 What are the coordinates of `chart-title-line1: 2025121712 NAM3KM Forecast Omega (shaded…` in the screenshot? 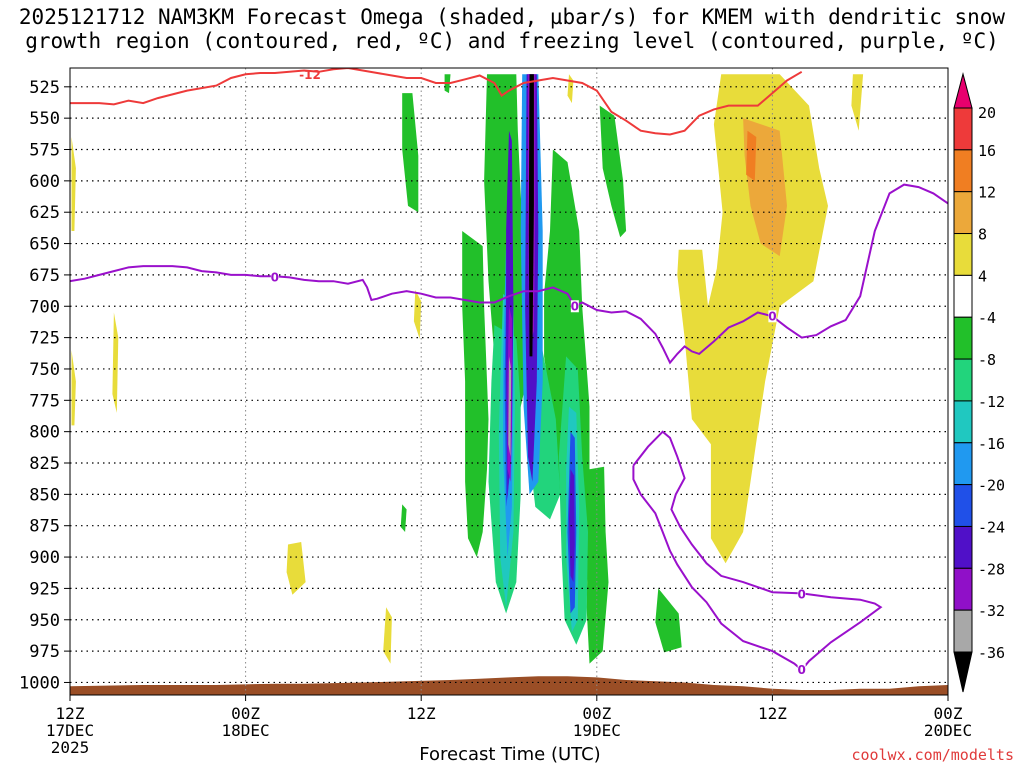 It's located at (512, 17).